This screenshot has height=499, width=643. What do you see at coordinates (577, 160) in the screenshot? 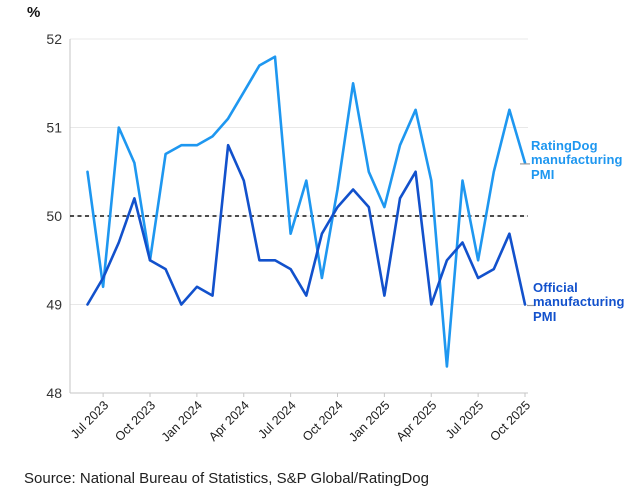
I see `series-label-ratingdog-pmi: RatingDog manufacturing PMI` at bounding box center [577, 160].